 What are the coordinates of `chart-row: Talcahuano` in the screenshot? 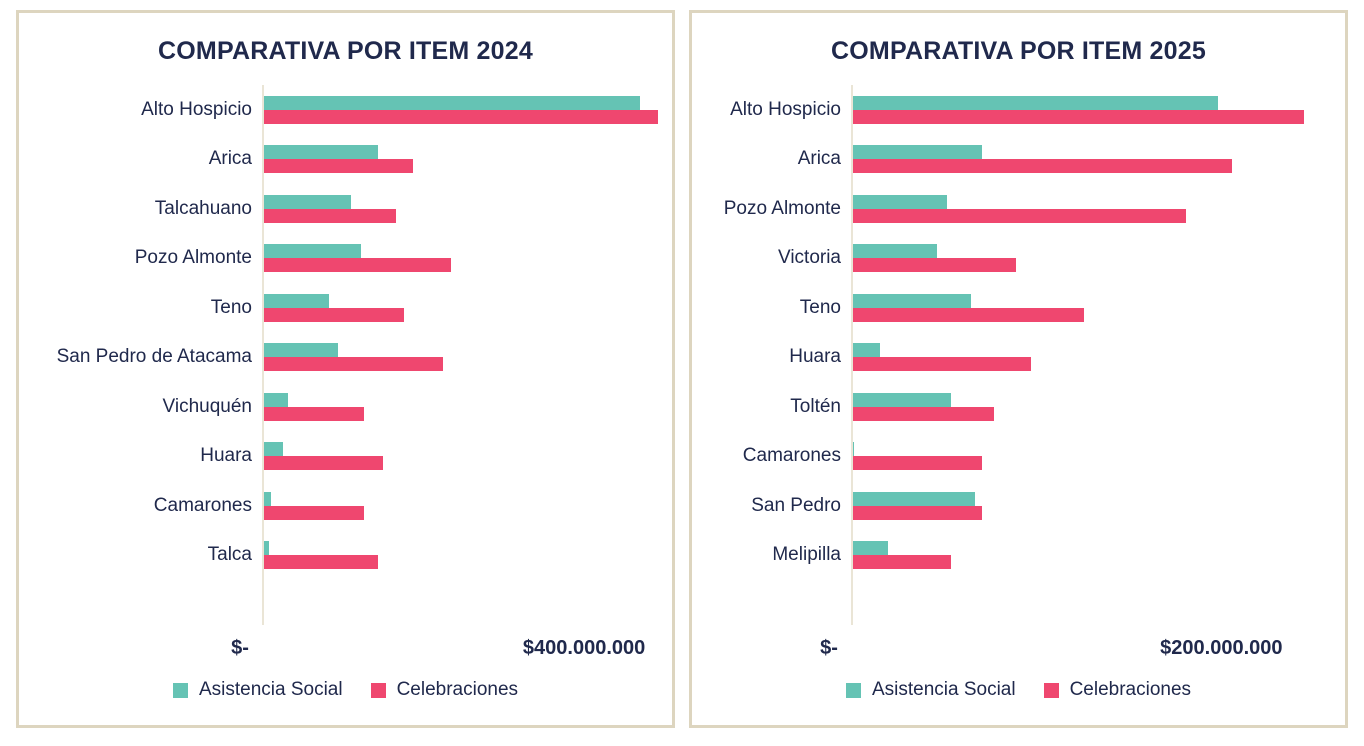 It's located at (345, 209).